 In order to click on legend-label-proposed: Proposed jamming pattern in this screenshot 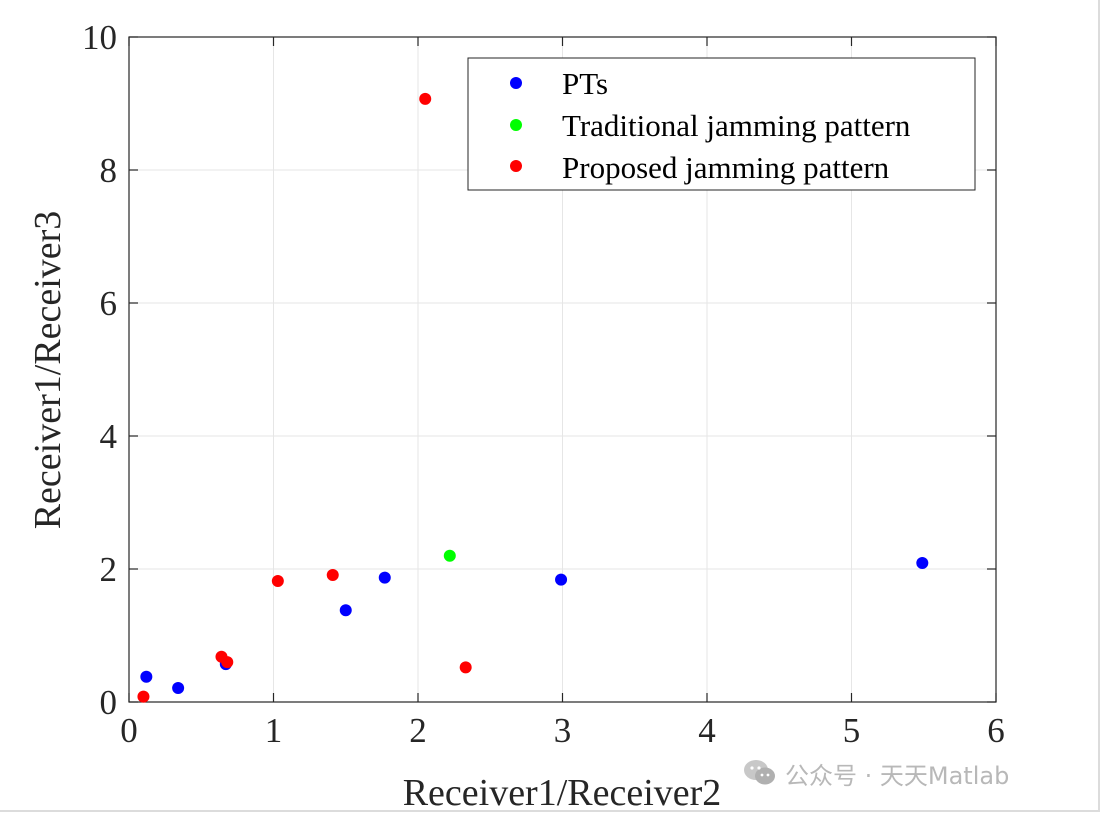, I will do `click(726, 167)`.